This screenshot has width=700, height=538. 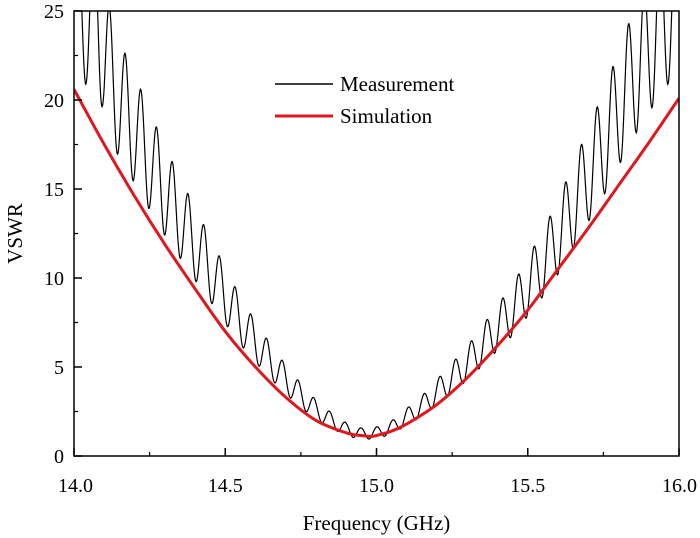 What do you see at coordinates (376, 486) in the screenshot?
I see `x-tick-label: 15.0` at bounding box center [376, 486].